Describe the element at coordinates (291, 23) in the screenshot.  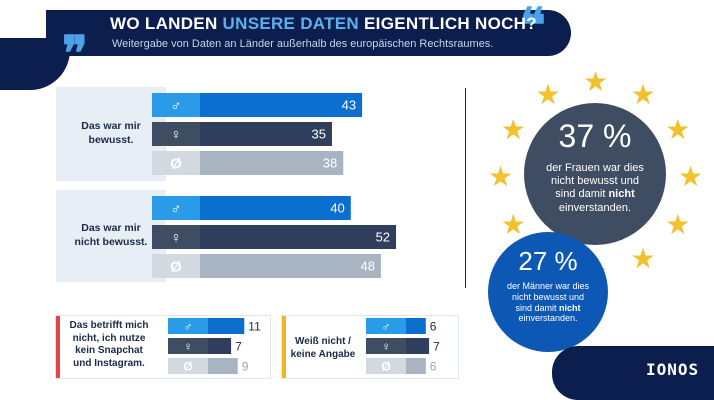
I see `title-accent: UNSERE DATEN` at that location.